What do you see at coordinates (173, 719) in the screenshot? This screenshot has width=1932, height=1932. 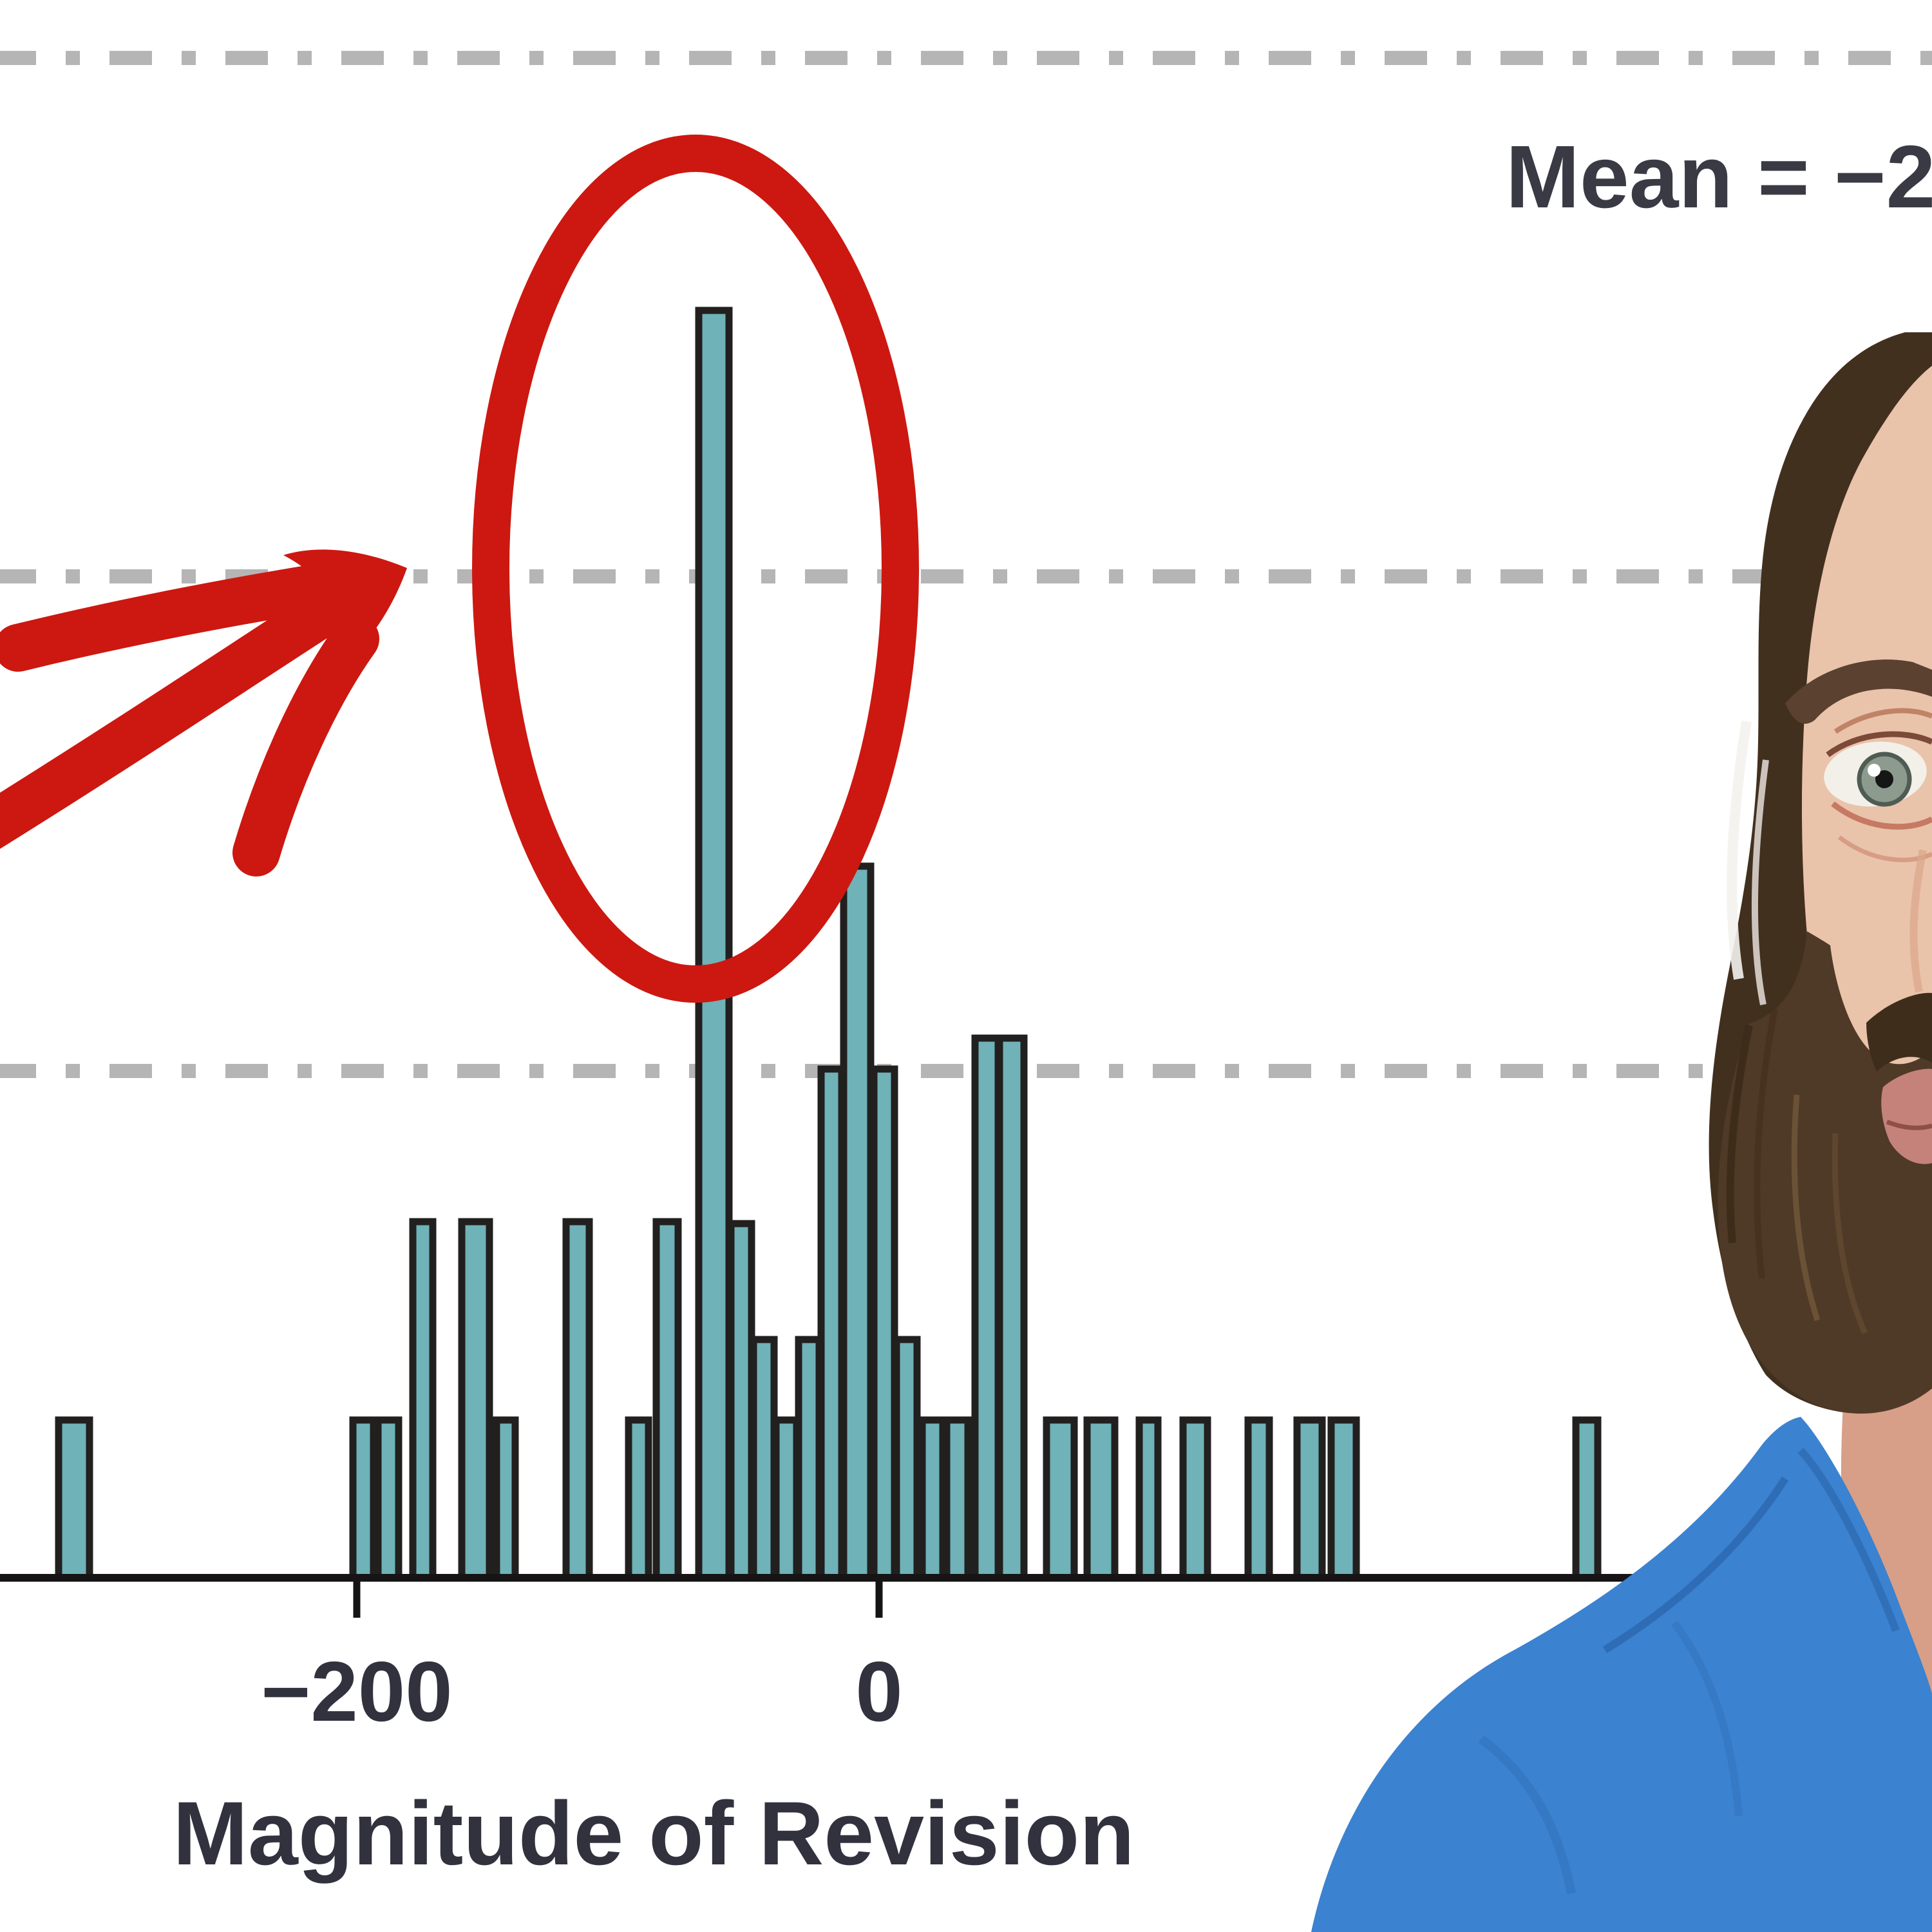 I see `arrow-tail-long` at bounding box center [173, 719].